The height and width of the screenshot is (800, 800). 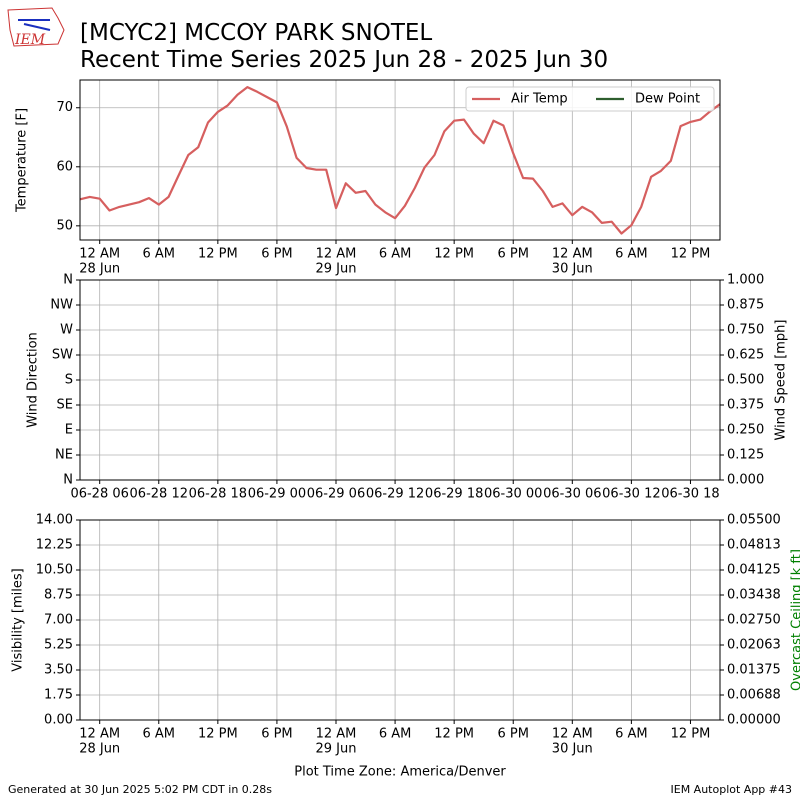 I want to click on x-tick-label: 06-29 18, so click(x=454, y=494).